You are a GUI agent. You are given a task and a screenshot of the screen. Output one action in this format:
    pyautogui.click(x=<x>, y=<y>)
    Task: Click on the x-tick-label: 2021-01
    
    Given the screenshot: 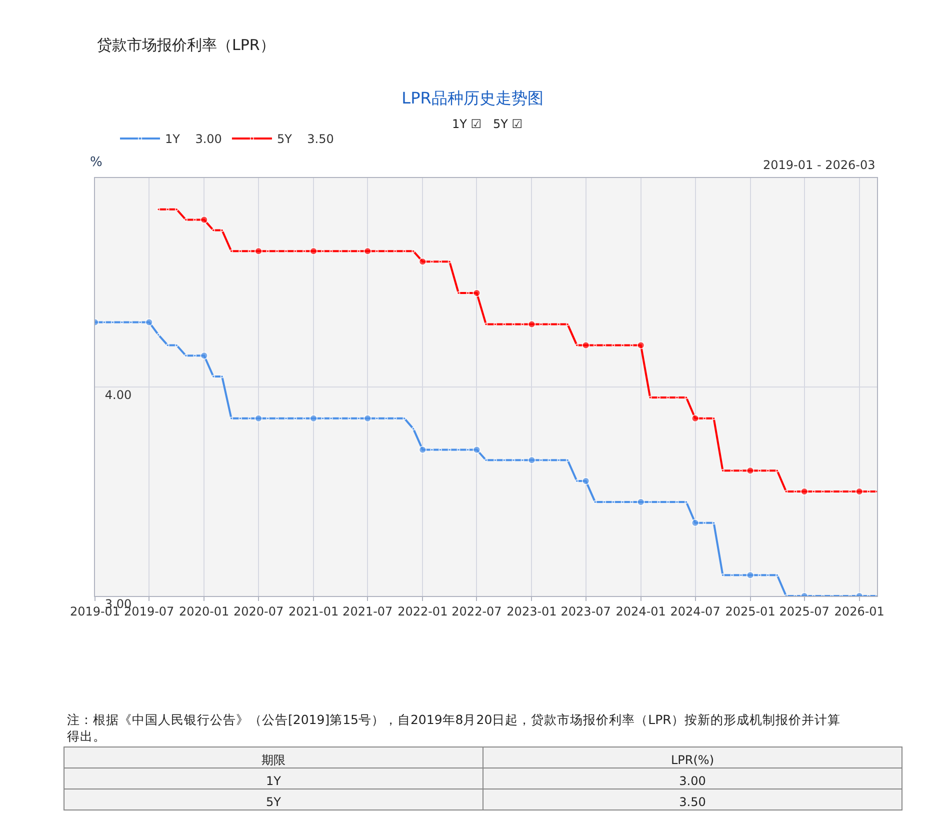 What is the action you would take?
    pyautogui.click(x=313, y=611)
    